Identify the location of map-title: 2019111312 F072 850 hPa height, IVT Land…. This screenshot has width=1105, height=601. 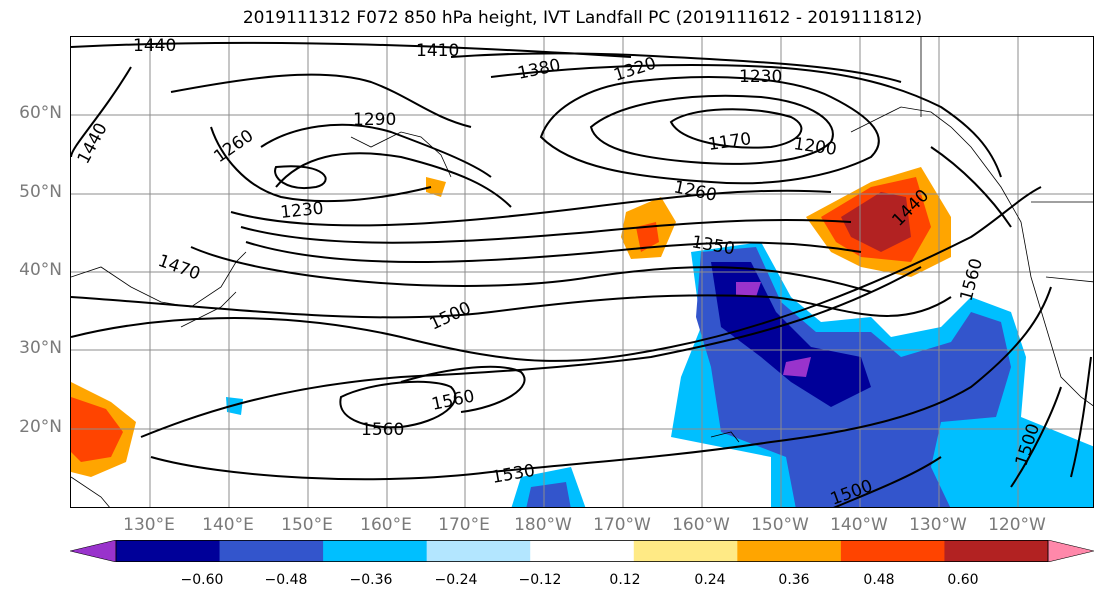
(582, 18).